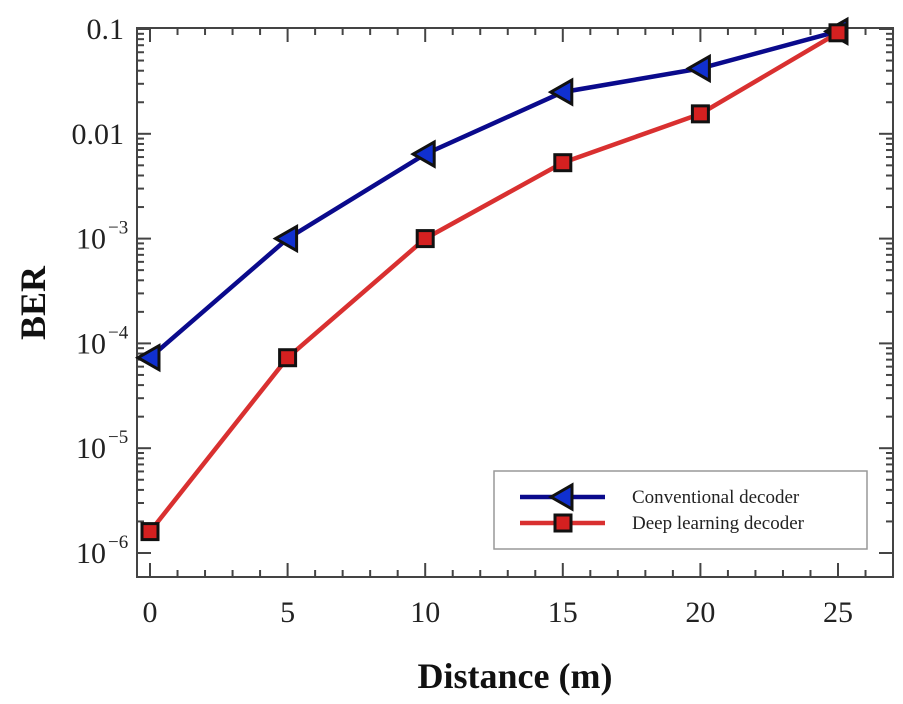 The height and width of the screenshot is (704, 903). Describe the element at coordinates (33, 302) in the screenshot. I see `y-axis-title: BER` at that location.